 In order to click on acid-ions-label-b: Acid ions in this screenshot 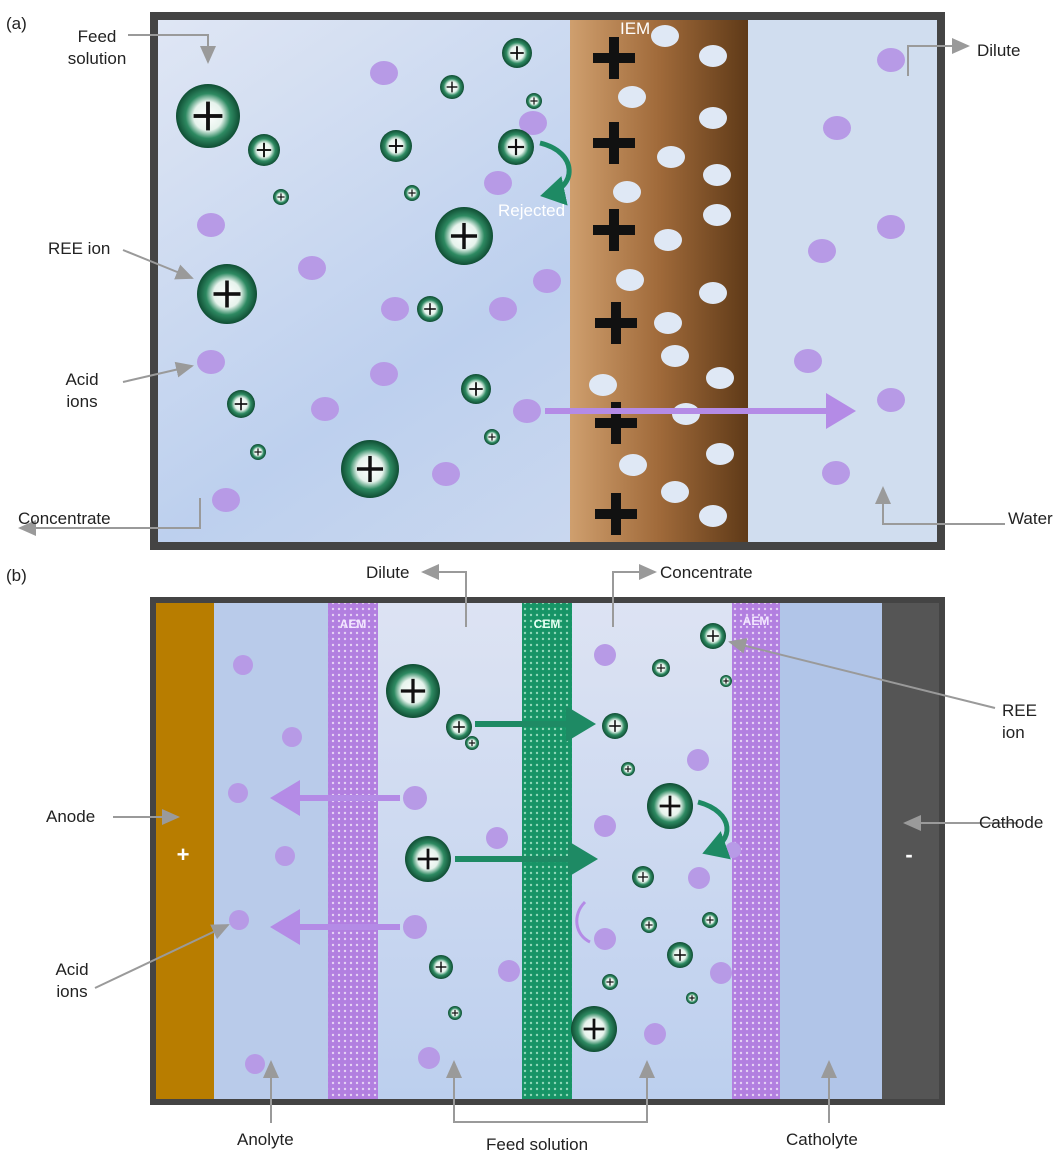, I will do `click(72, 981)`.